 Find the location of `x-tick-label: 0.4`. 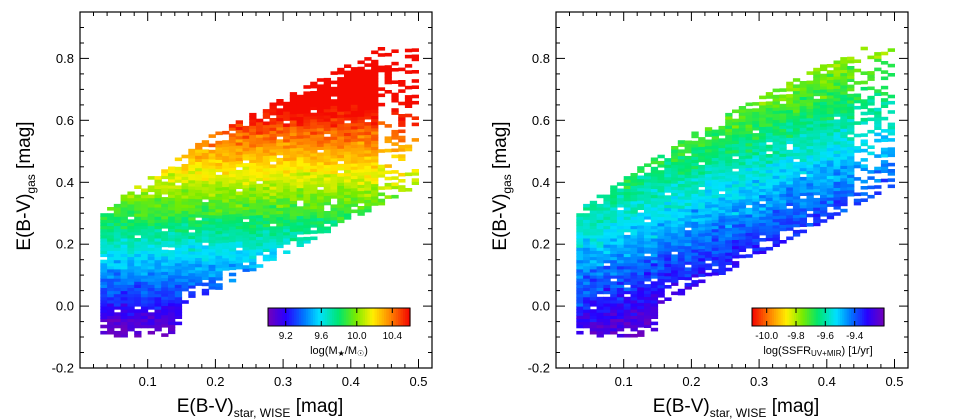

x-tick-label: 0.4 is located at coordinates (351, 381).